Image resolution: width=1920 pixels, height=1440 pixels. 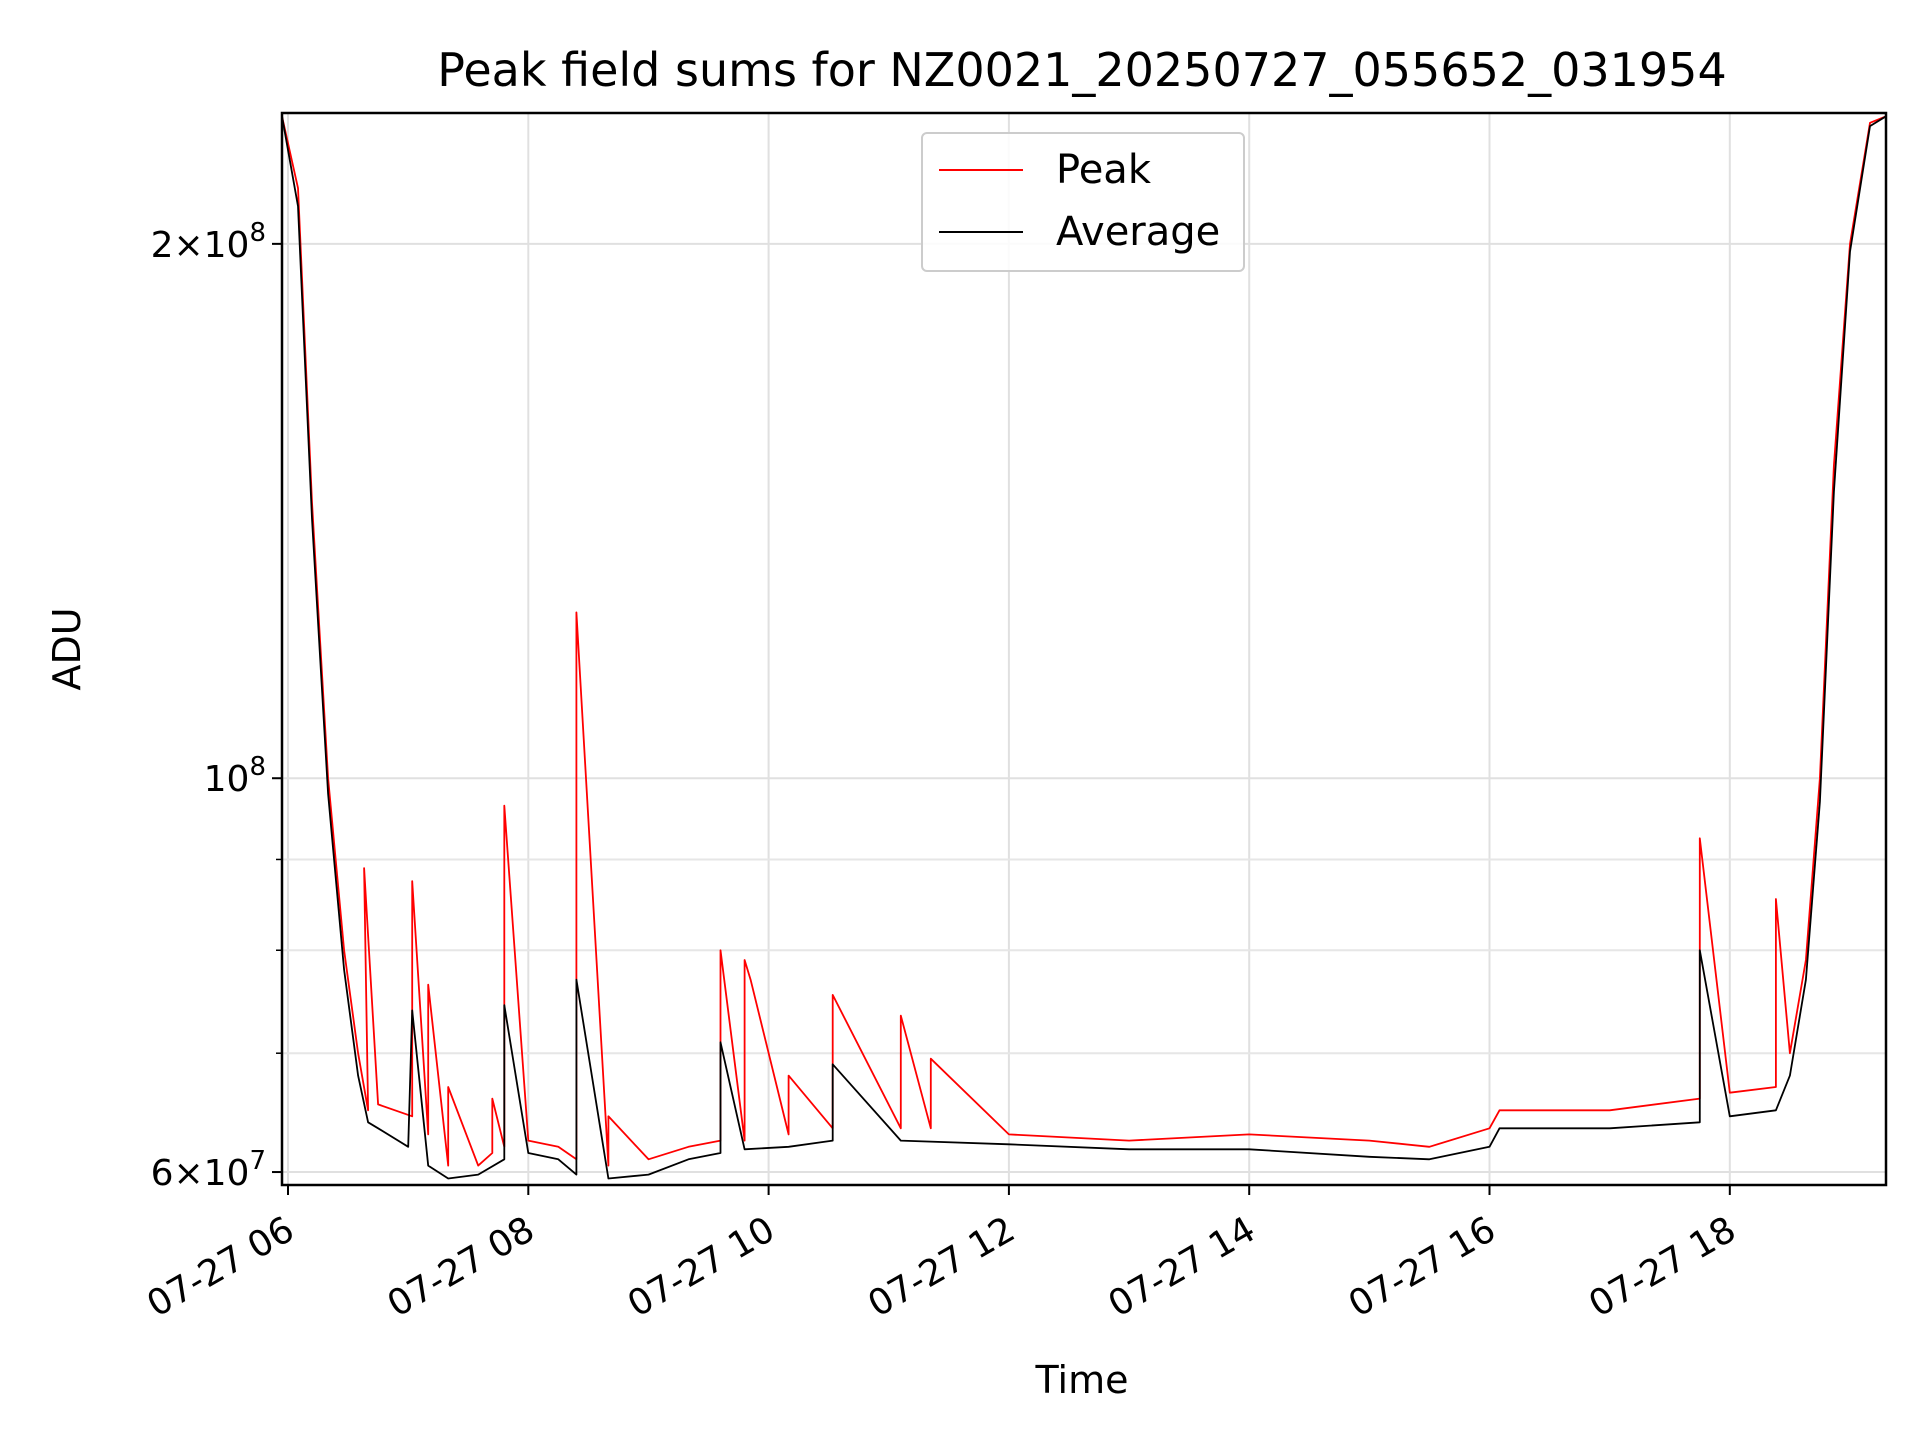 I want to click on x-axis-label: Time, so click(x=1082, y=1380).